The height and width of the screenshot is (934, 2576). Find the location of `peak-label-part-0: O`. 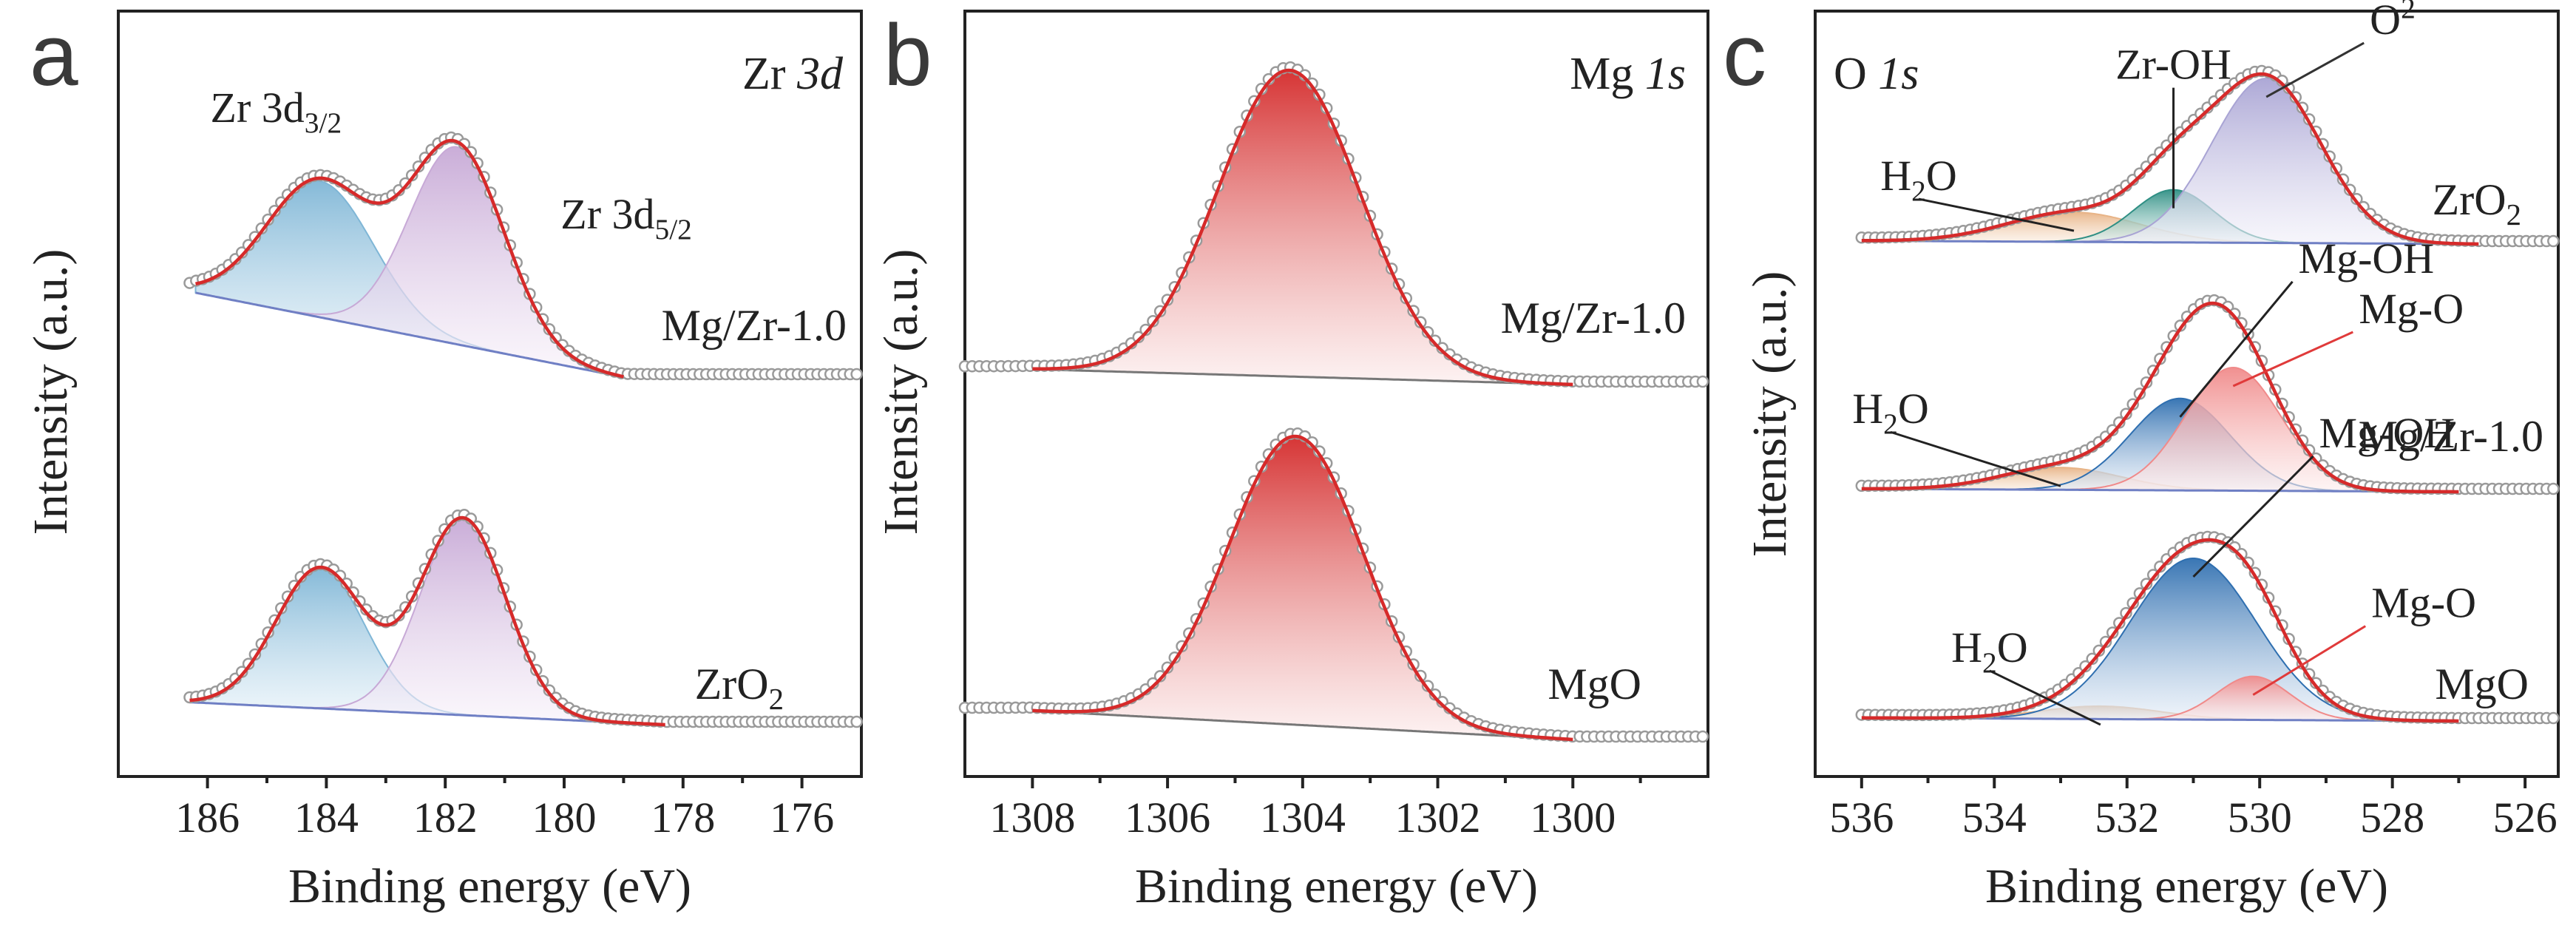

peak-label-part-0: O is located at coordinates (2385, 22).